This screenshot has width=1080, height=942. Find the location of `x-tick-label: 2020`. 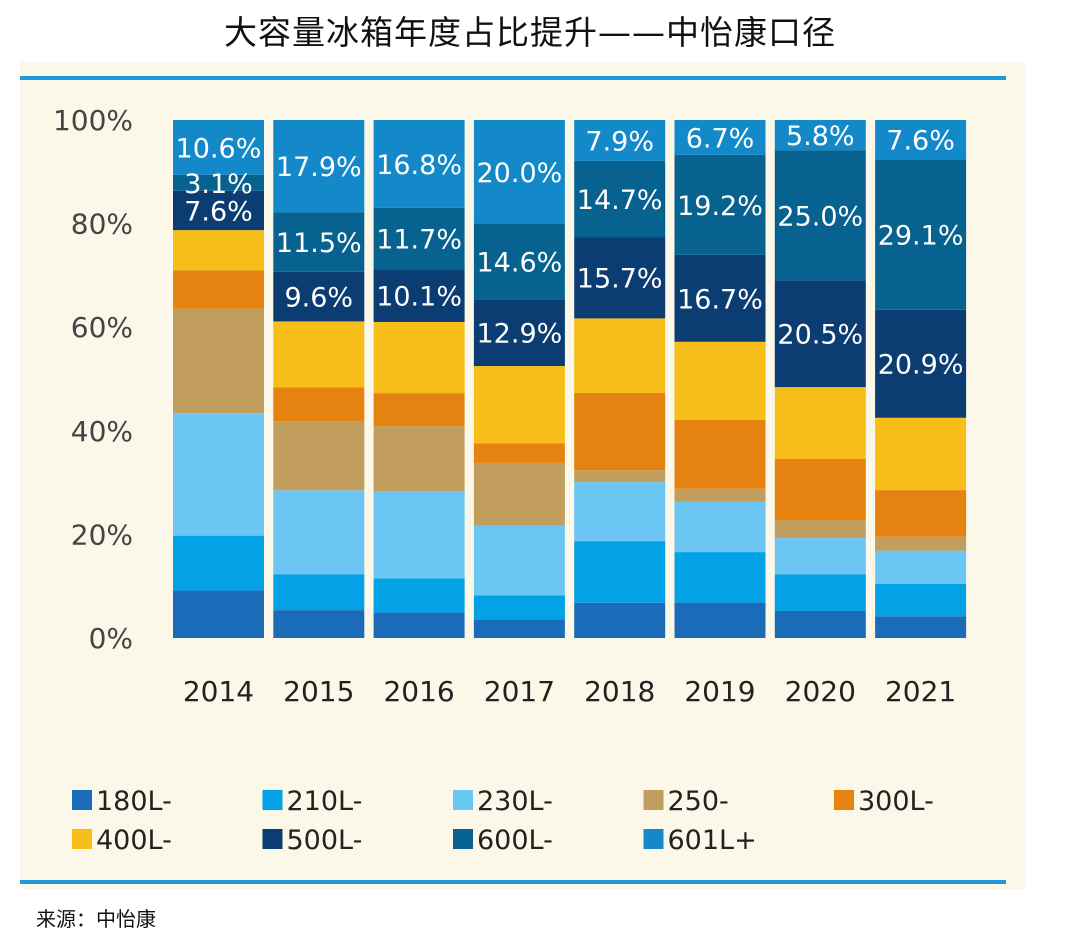

x-tick-label: 2020 is located at coordinates (820, 691).